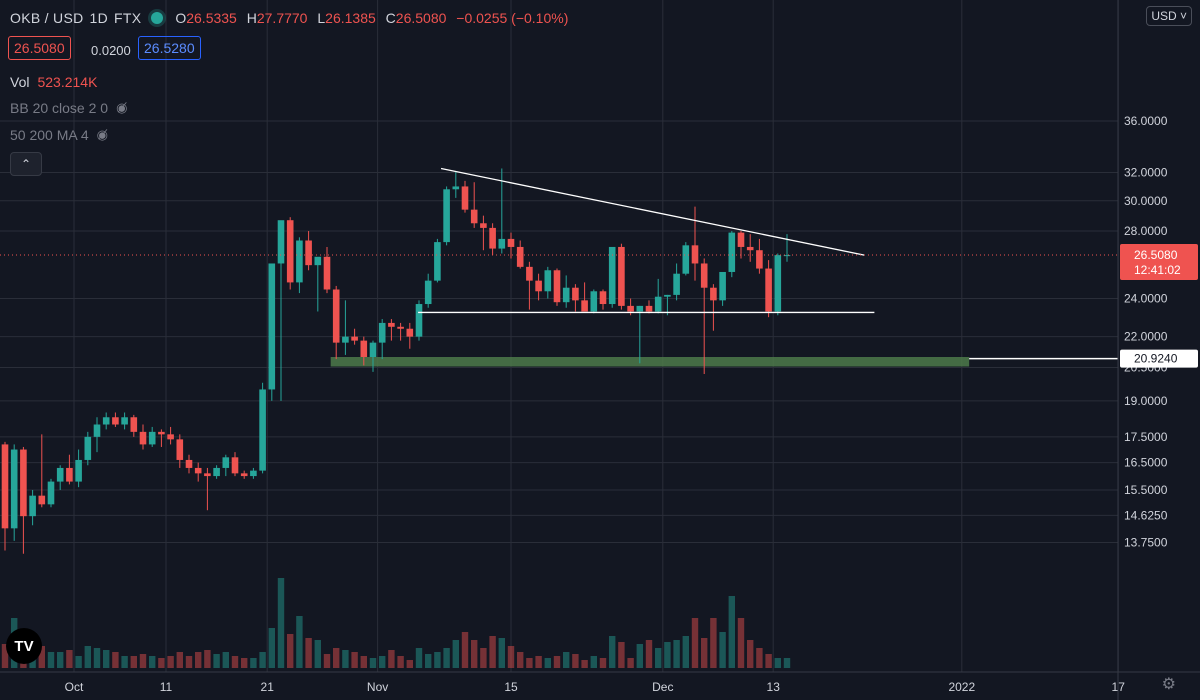  I want to click on market-status-icon, so click(157, 18).